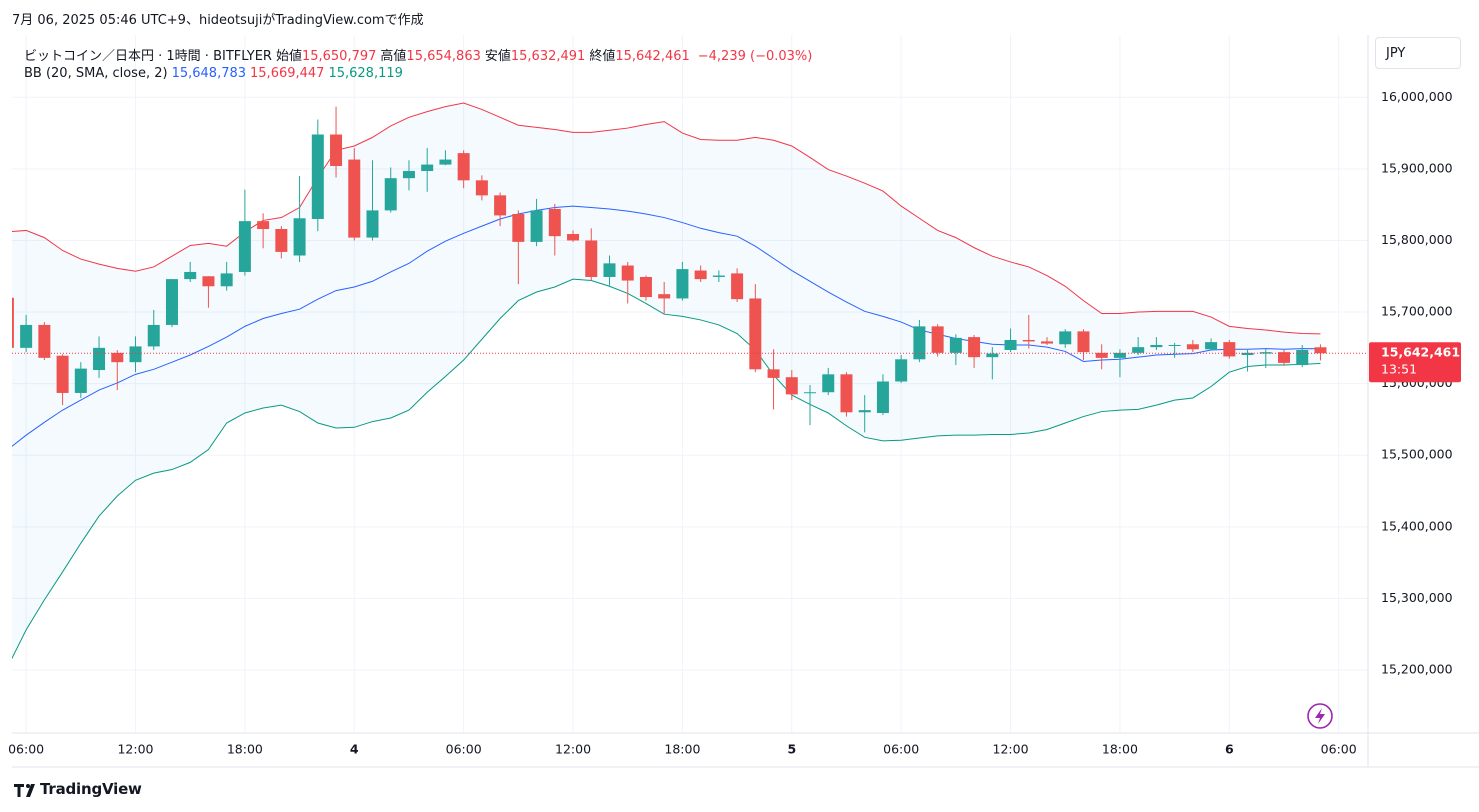 The height and width of the screenshot is (812, 1479). I want to click on countdown-label: 13:51, so click(1399, 369).